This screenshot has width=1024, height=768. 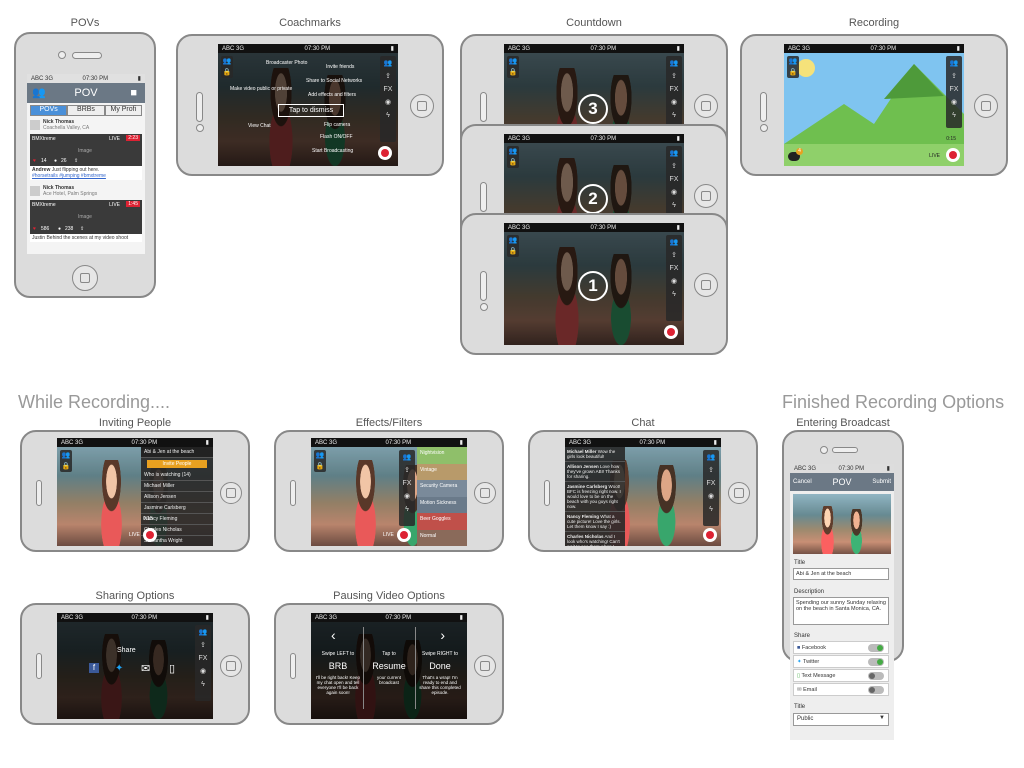 What do you see at coordinates (442, 455) in the screenshot?
I see `filter-nightvision: Nightvision` at bounding box center [442, 455].